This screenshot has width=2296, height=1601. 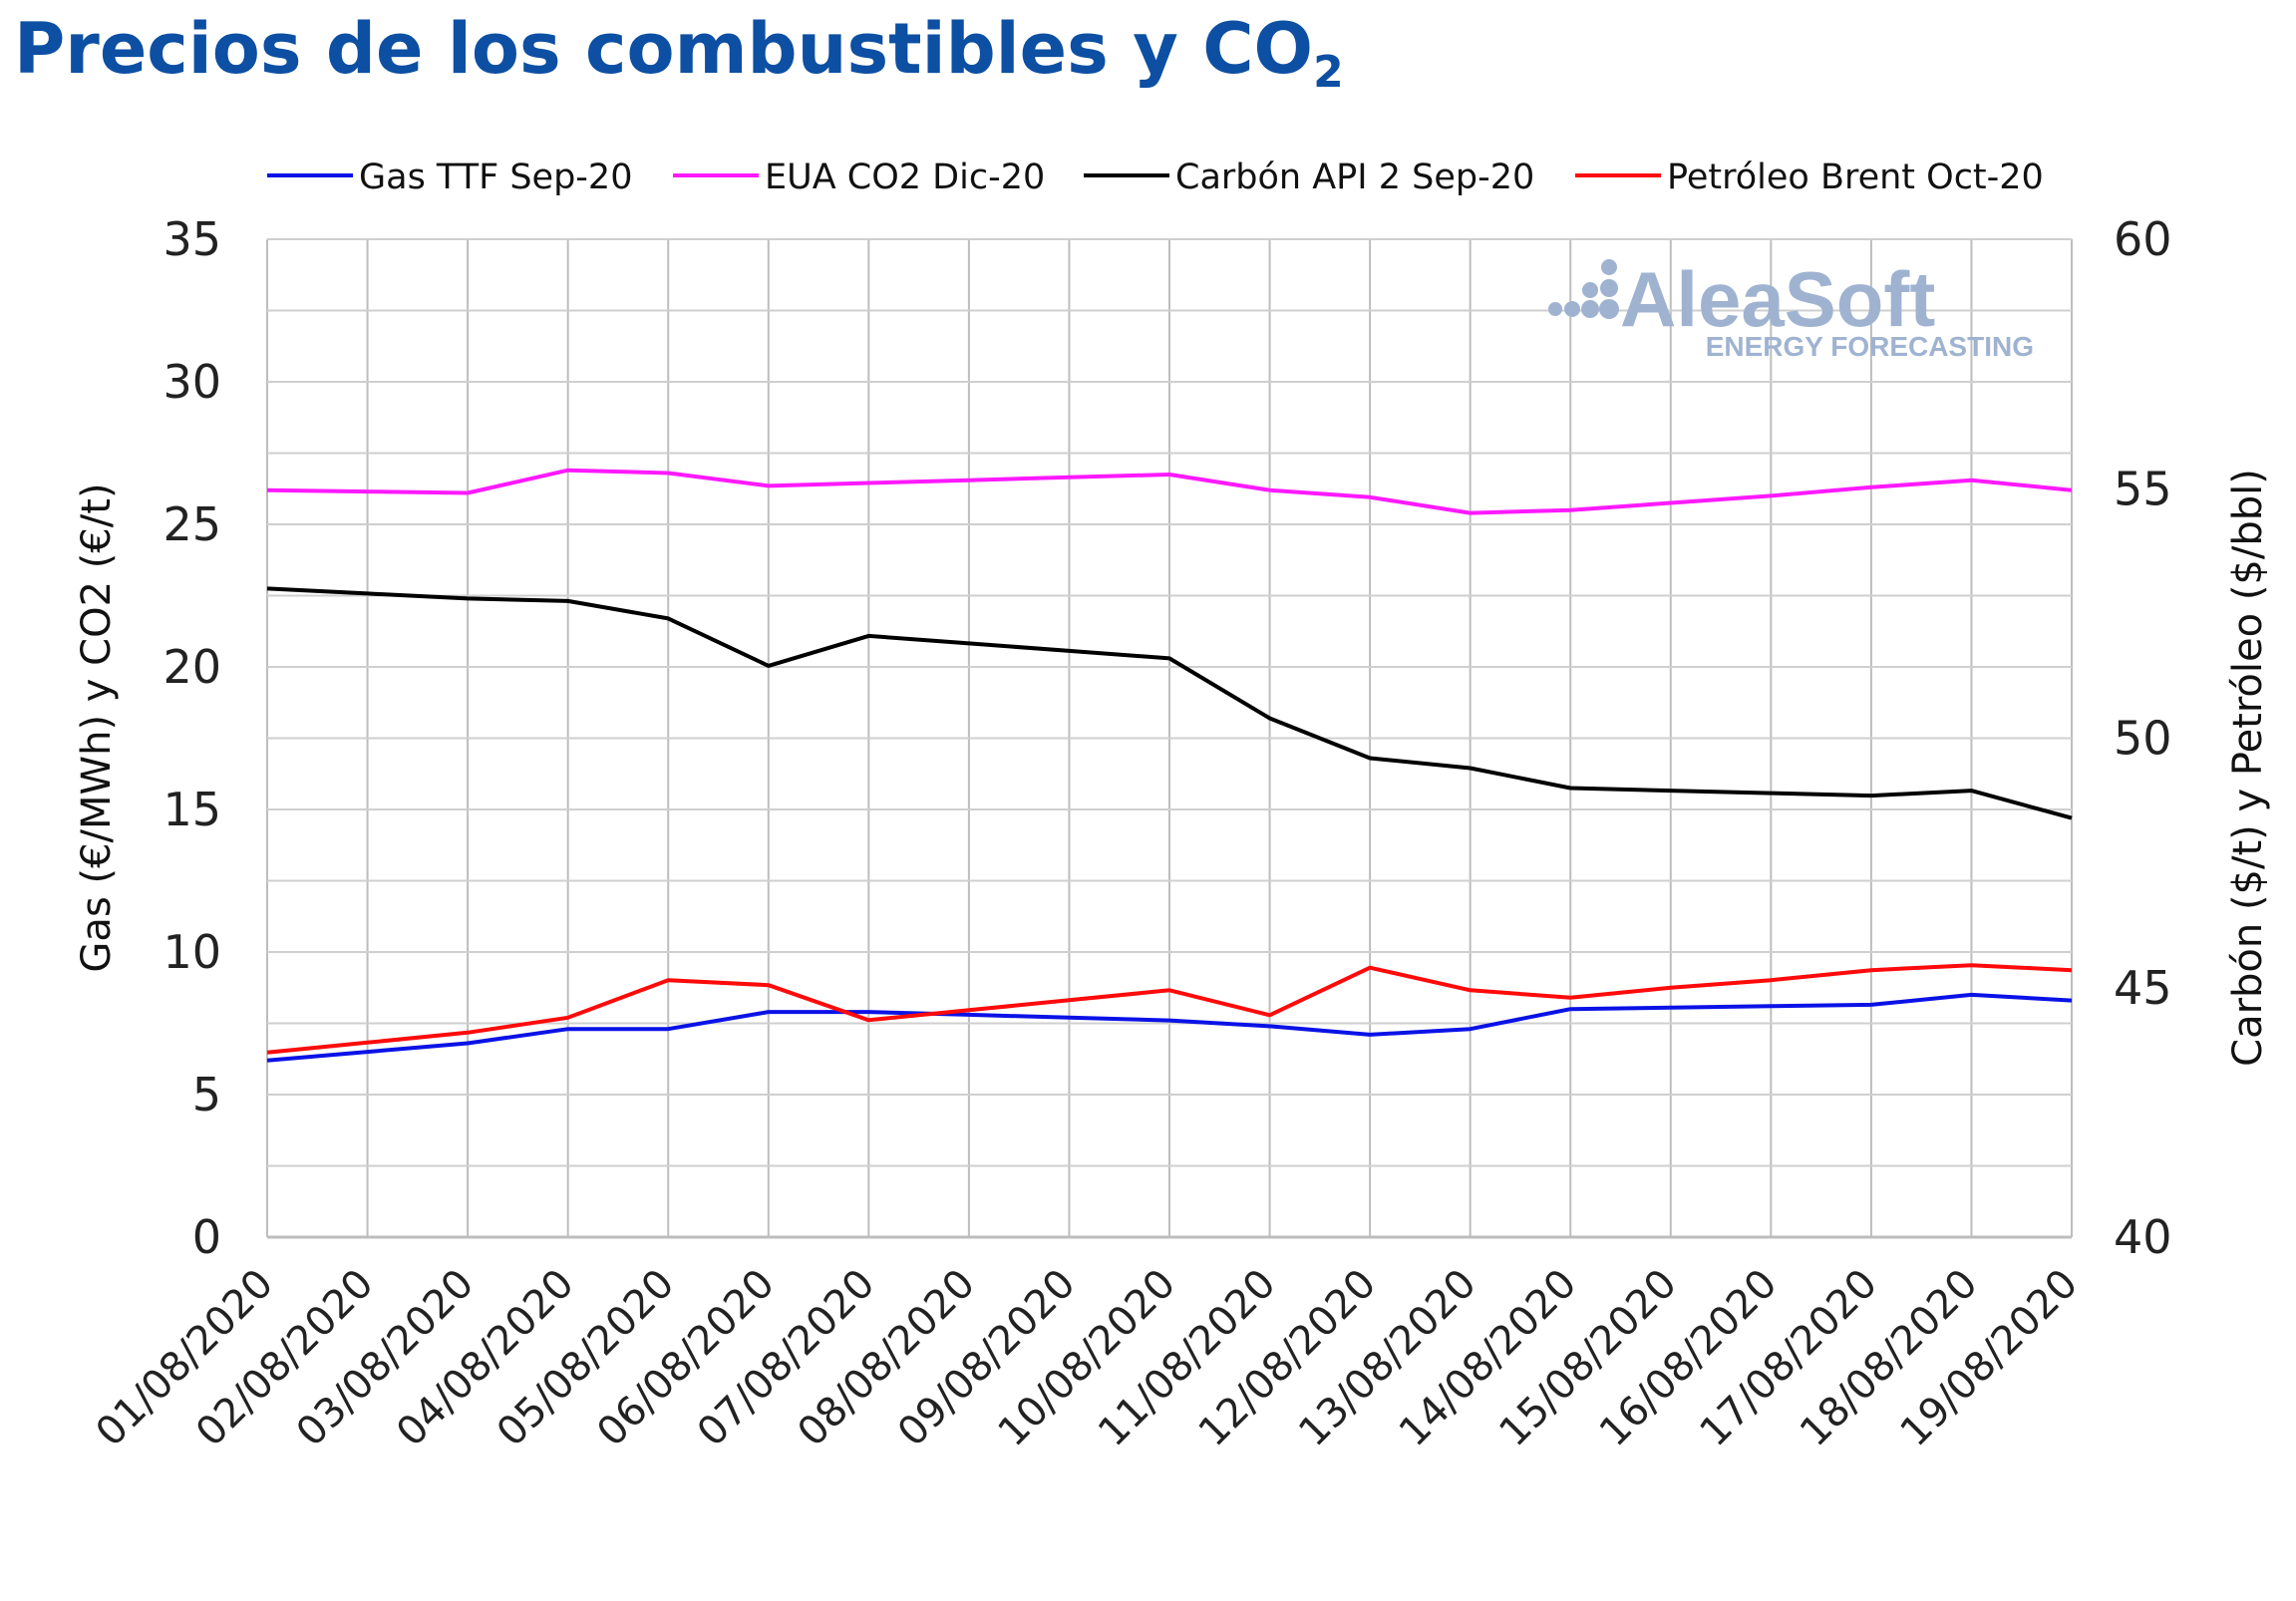 What do you see at coordinates (192, 952) in the screenshot?
I see `y-tick-left: 10` at bounding box center [192, 952].